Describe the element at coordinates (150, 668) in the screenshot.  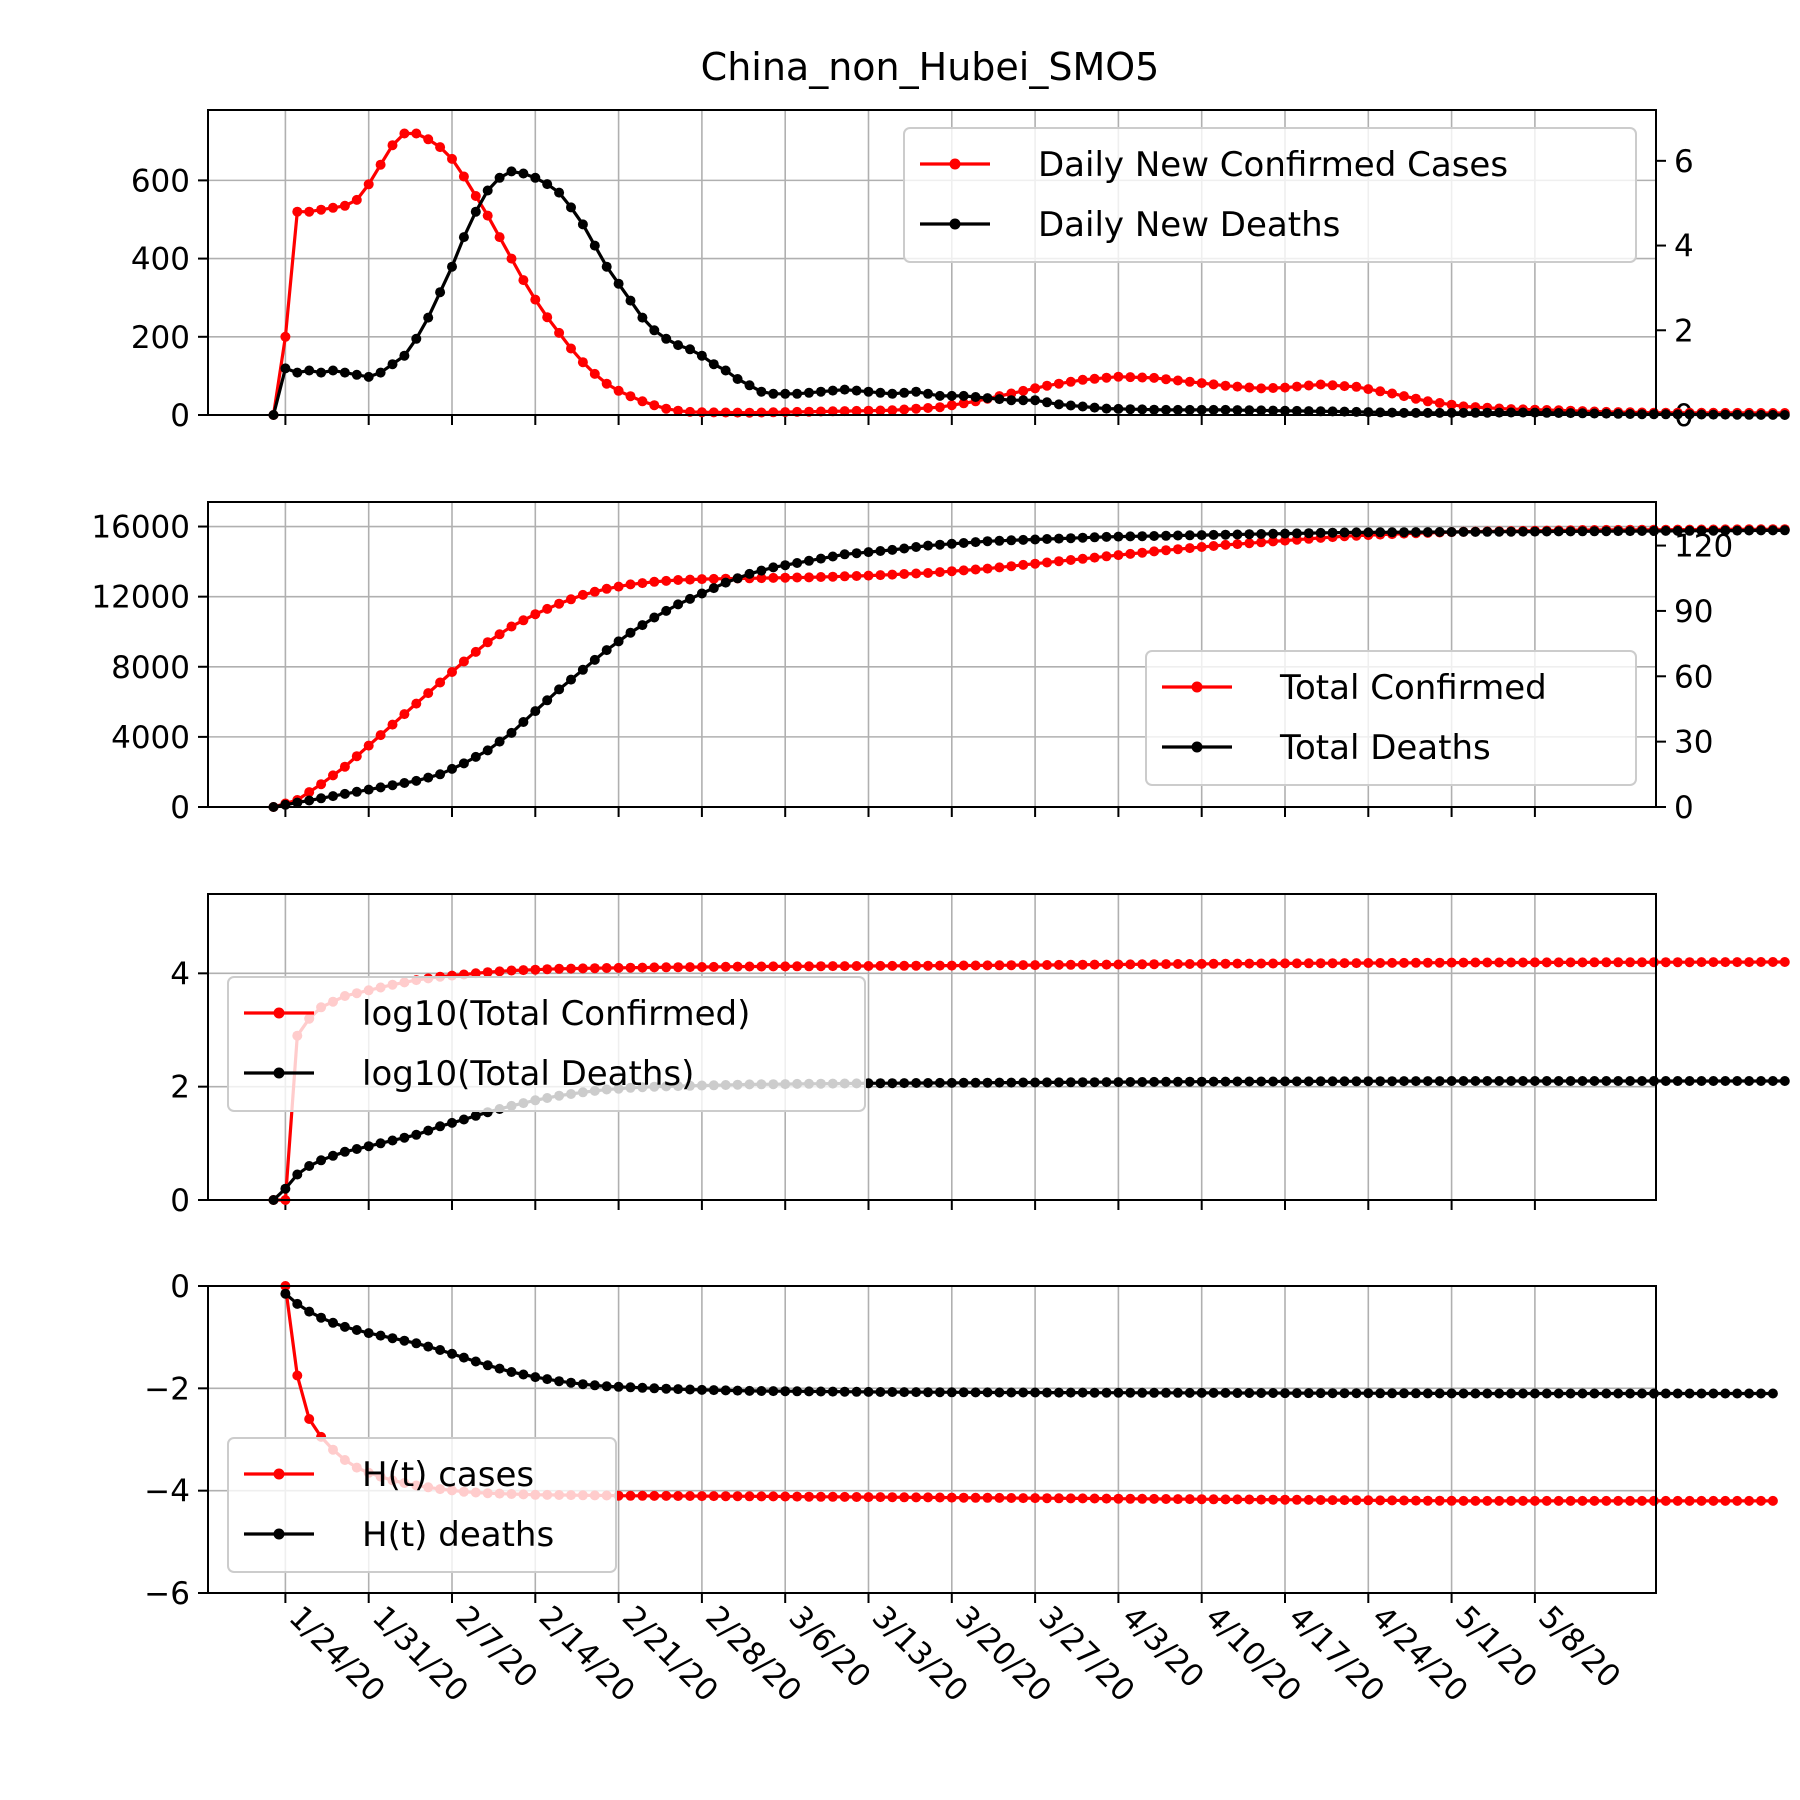
I see `y-tick-label: 8000` at that location.